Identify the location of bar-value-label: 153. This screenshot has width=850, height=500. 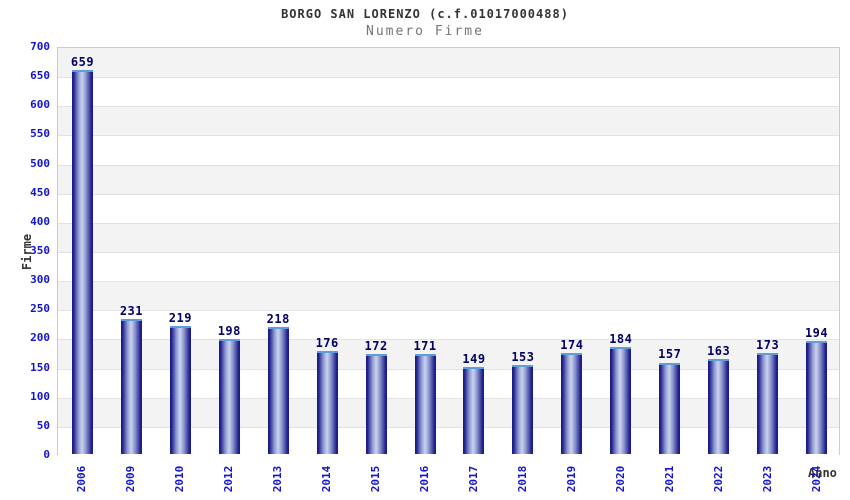
(523, 356).